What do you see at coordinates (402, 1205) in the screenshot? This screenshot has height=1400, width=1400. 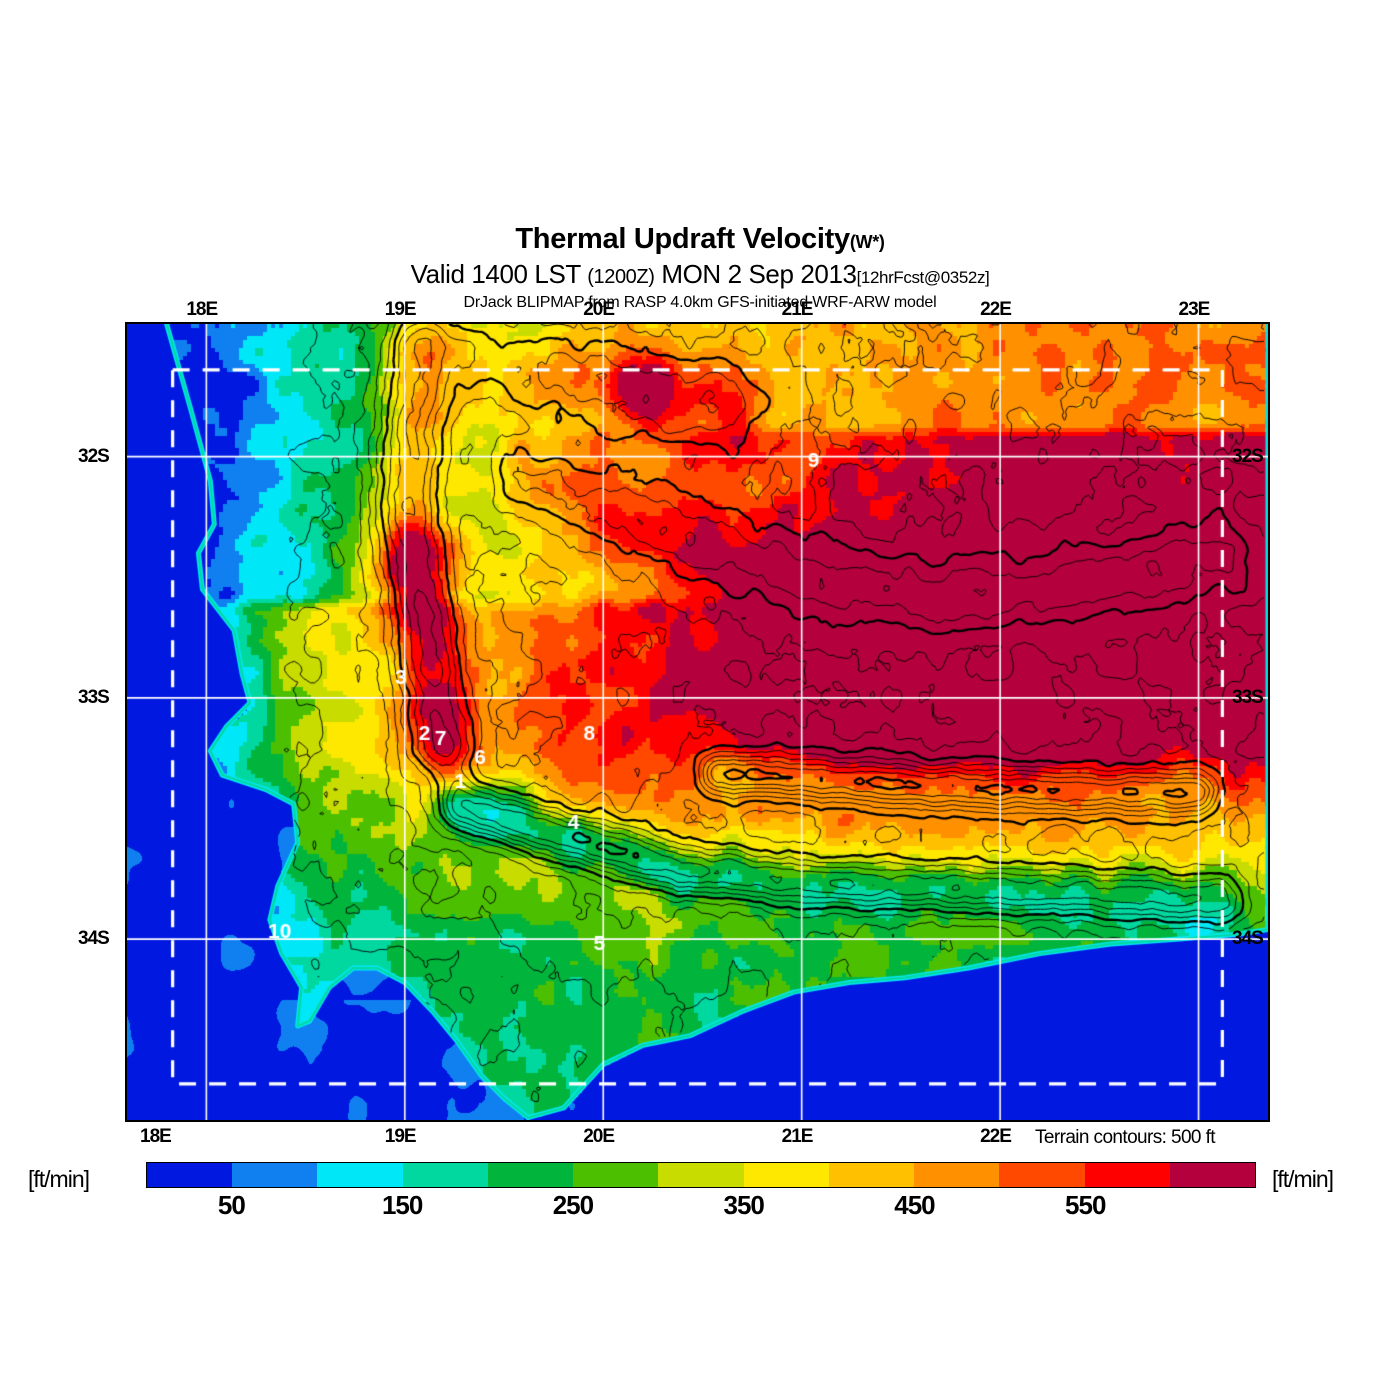 I see `colorbar-tick-150: 150` at bounding box center [402, 1205].